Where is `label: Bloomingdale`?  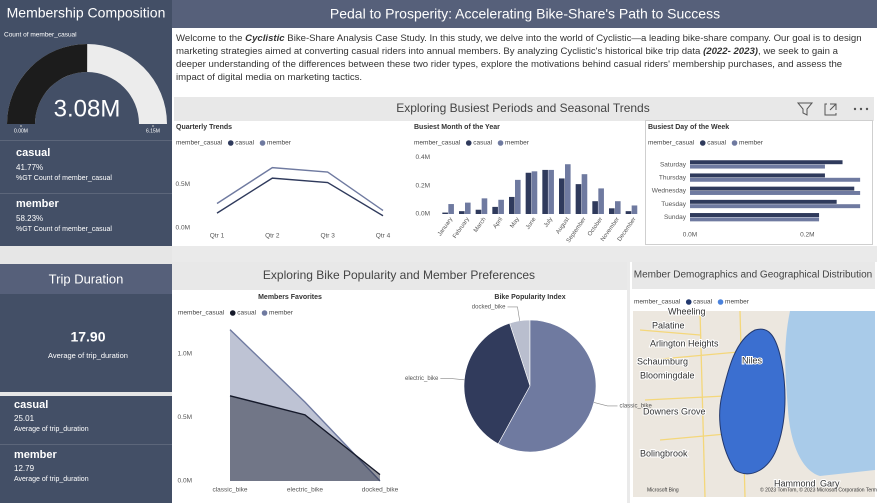 label: Bloomingdale is located at coordinates (667, 375).